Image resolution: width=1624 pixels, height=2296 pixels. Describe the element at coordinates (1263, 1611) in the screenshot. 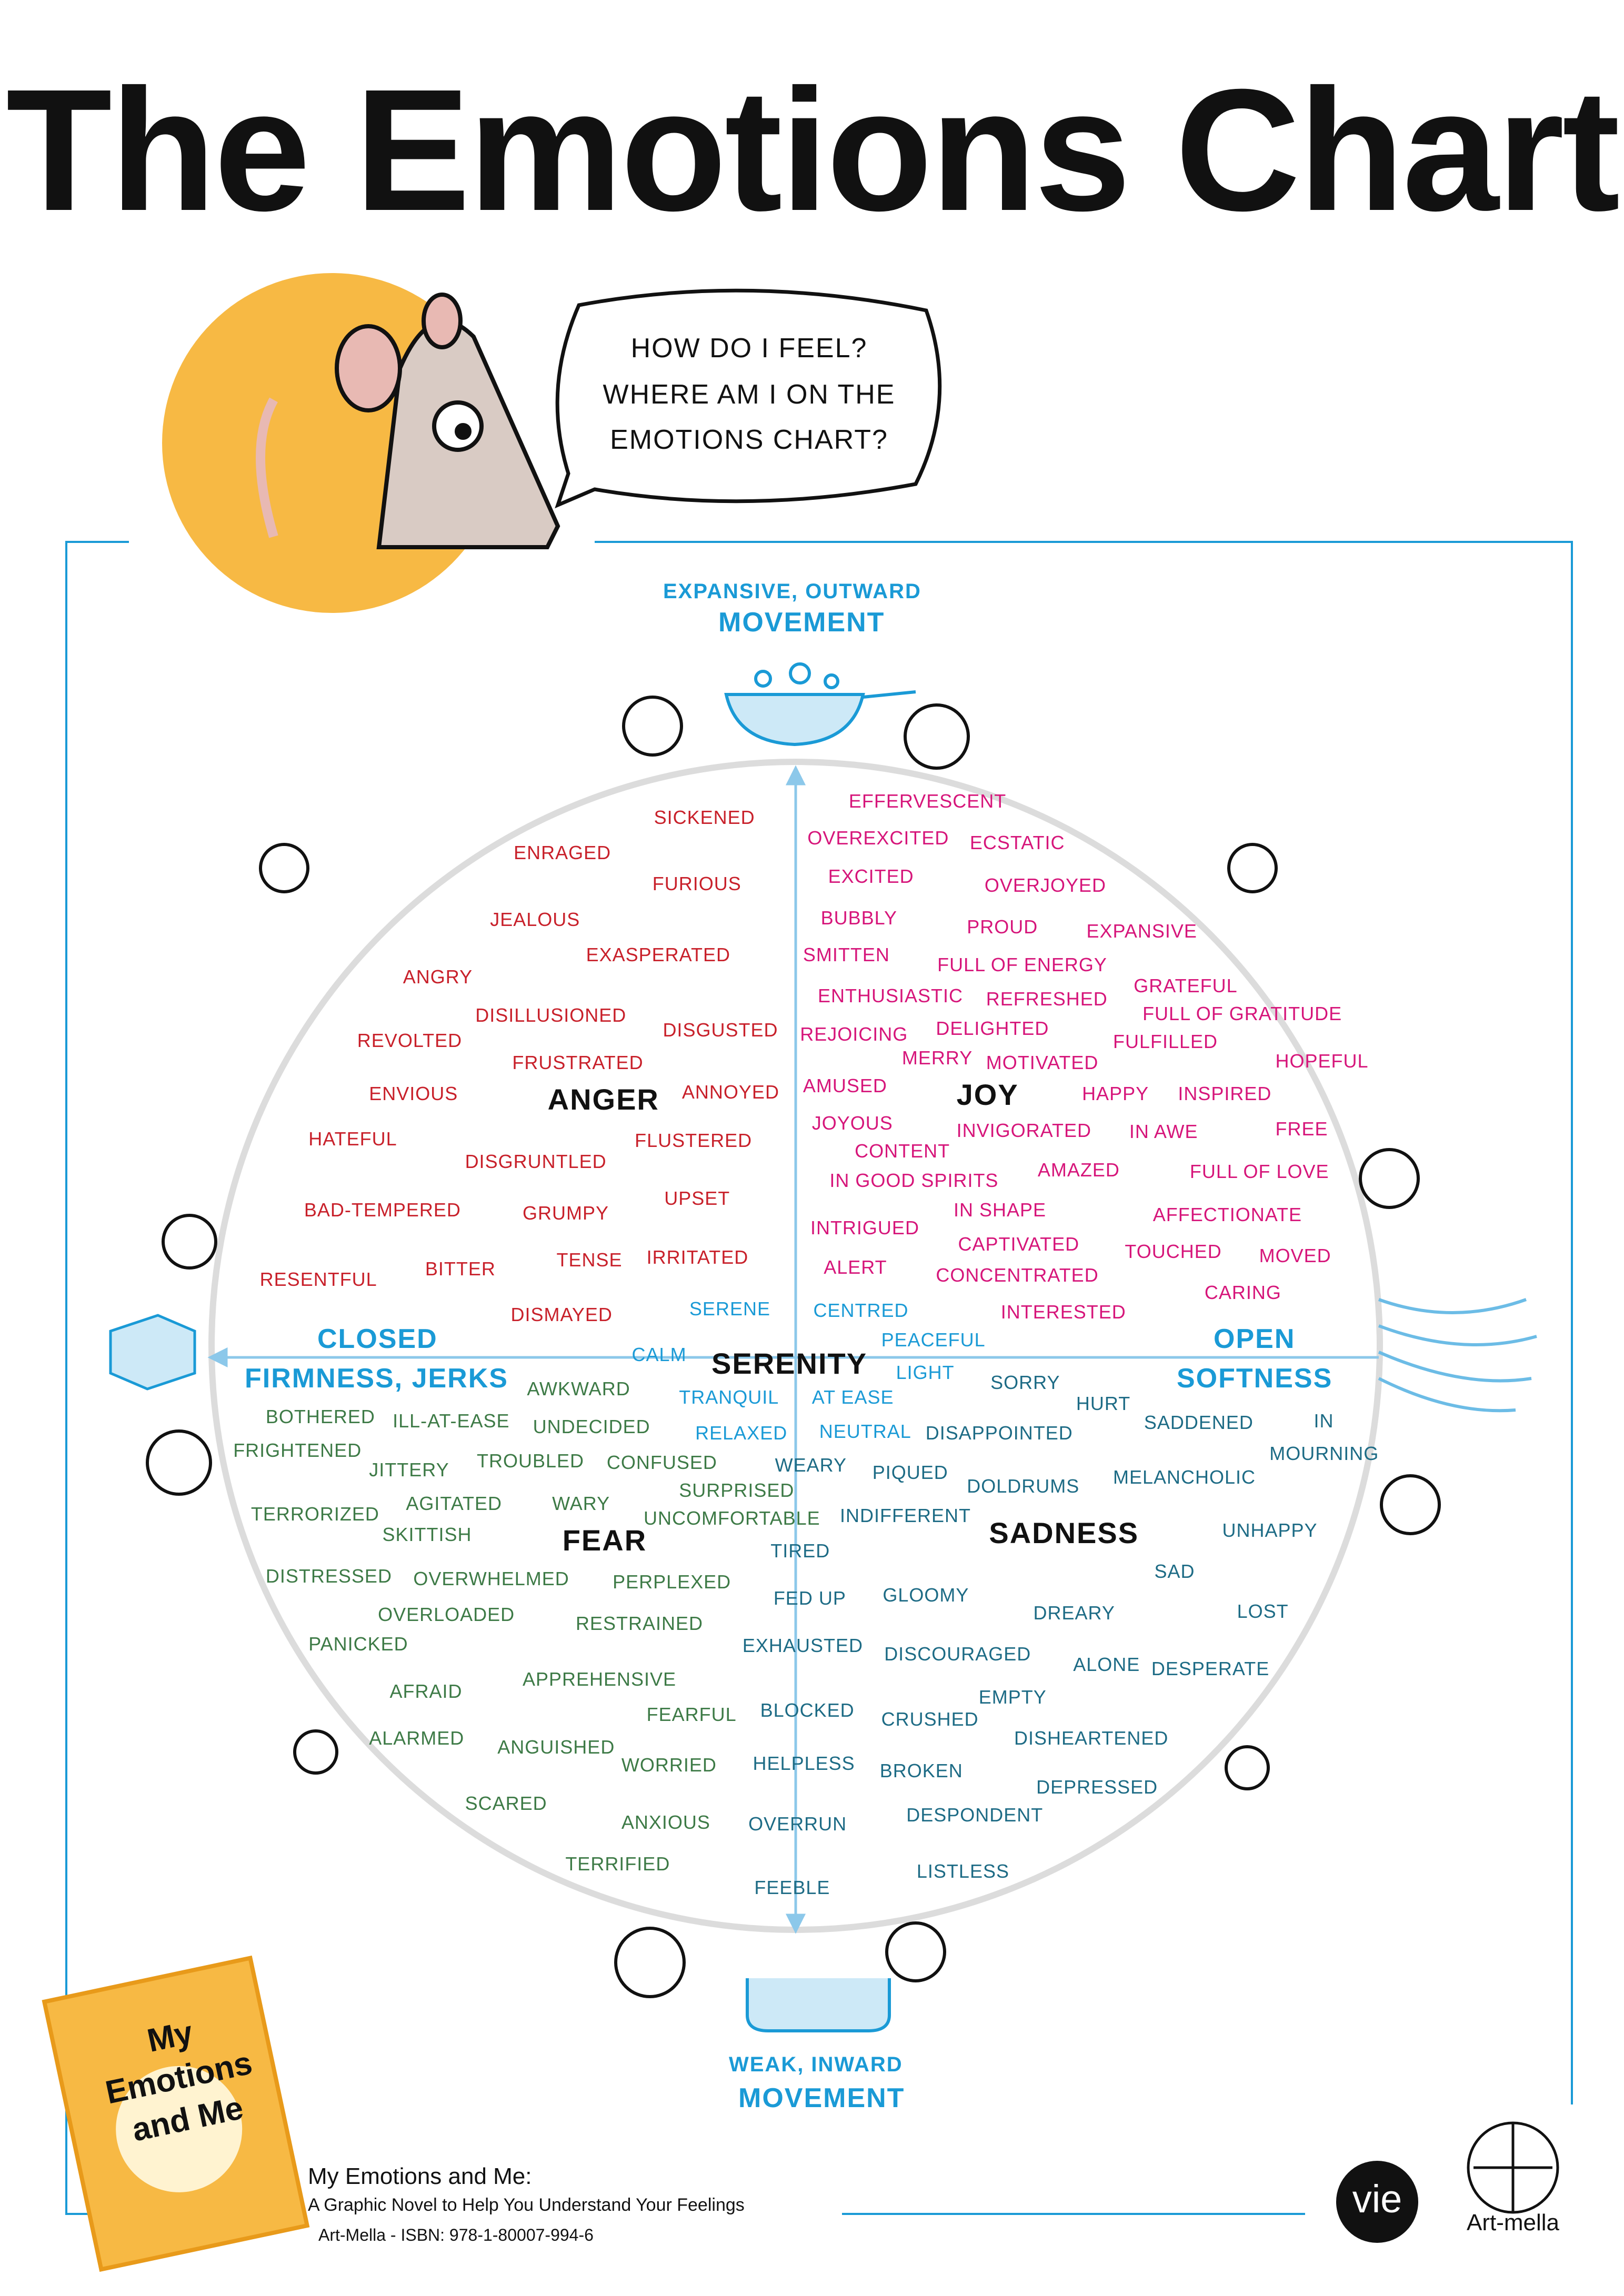

I see `emotion-word-sadness: LOST` at that location.